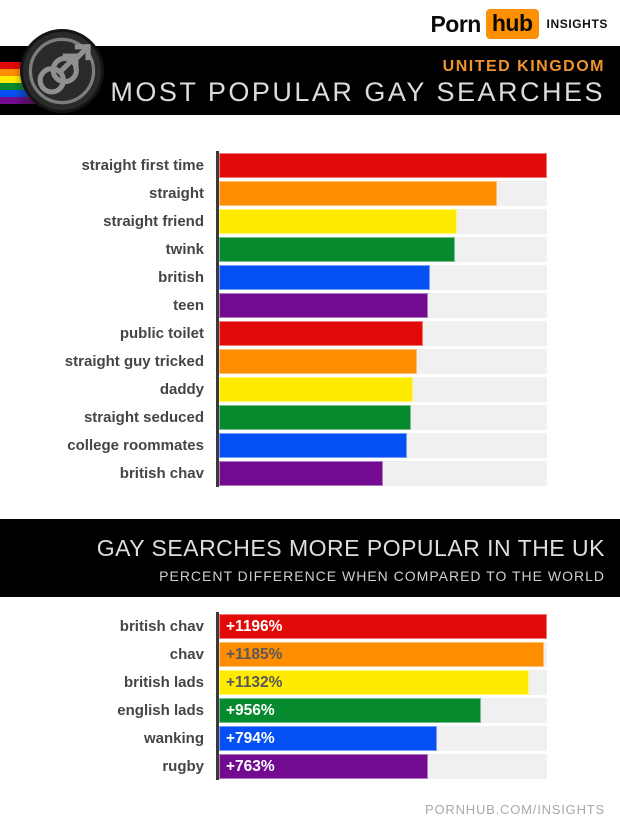 The image size is (620, 835). Describe the element at coordinates (350, 710) in the screenshot. I see `bar-english-lads: +956%` at that location.